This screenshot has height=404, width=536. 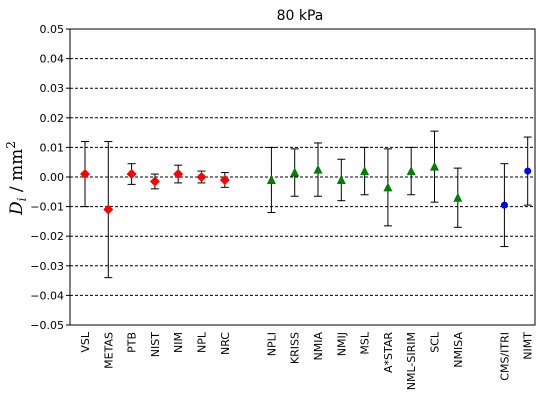 What do you see at coordinates (318, 346) in the screenshot?
I see `x-category-label: NMIA` at bounding box center [318, 346].